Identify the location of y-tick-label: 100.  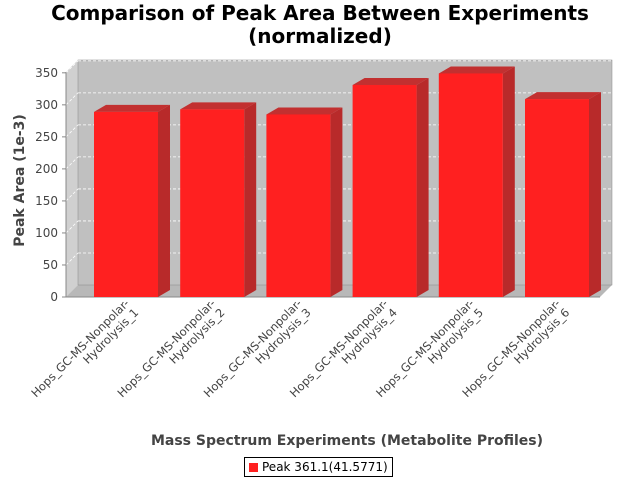
(46, 233).